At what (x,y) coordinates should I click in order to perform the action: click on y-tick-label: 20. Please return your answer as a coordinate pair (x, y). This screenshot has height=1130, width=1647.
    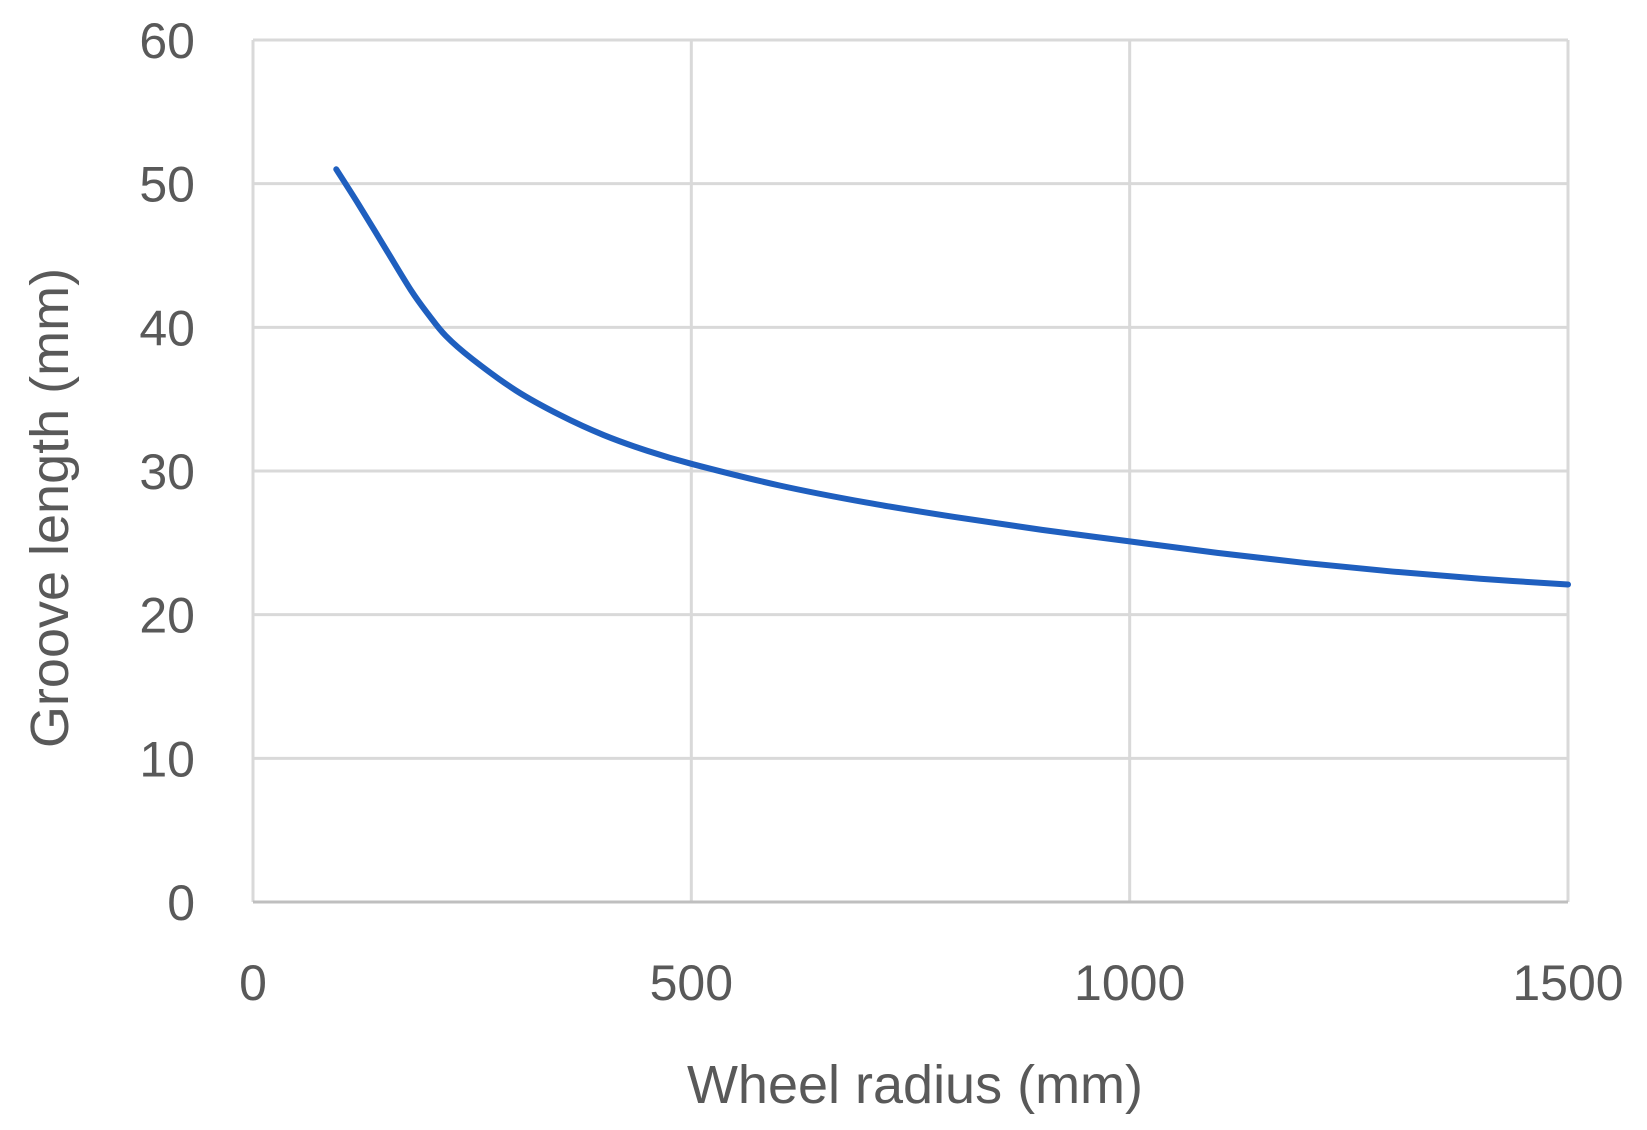
    Looking at the image, I should click on (167, 616).